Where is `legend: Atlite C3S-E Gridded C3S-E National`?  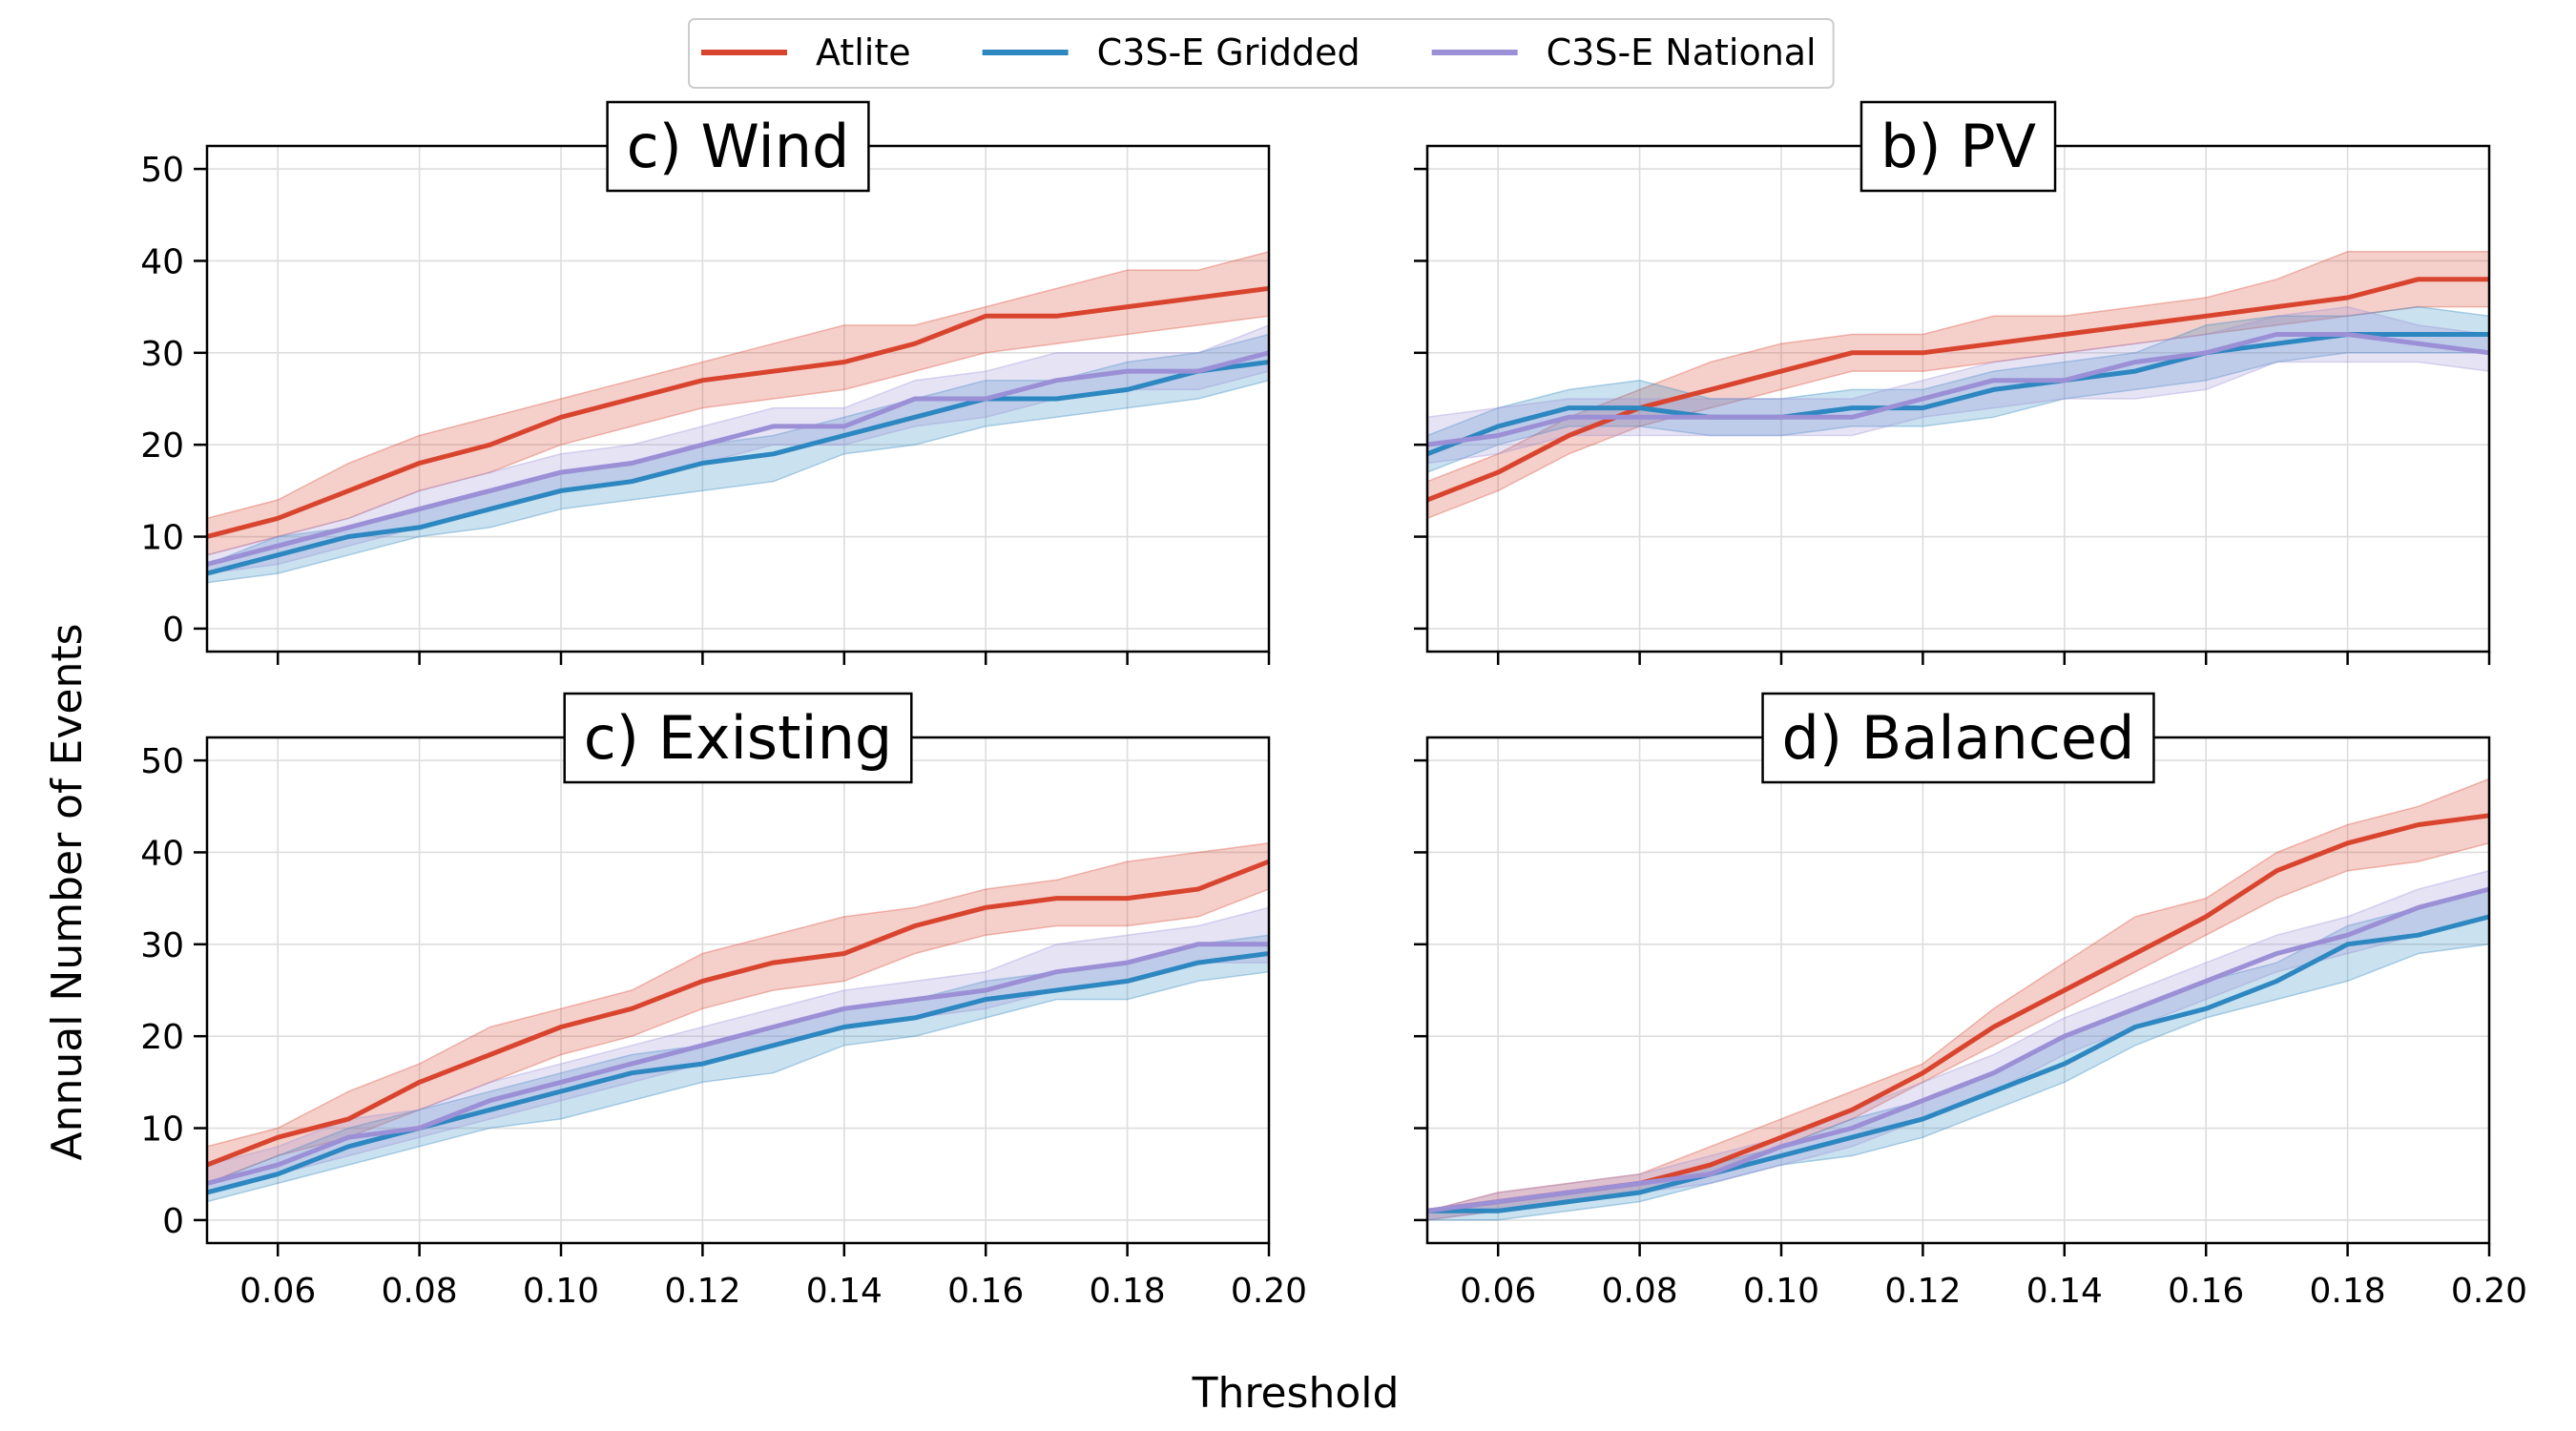 legend: Atlite C3S-E Gridded C3S-E National is located at coordinates (1261, 53).